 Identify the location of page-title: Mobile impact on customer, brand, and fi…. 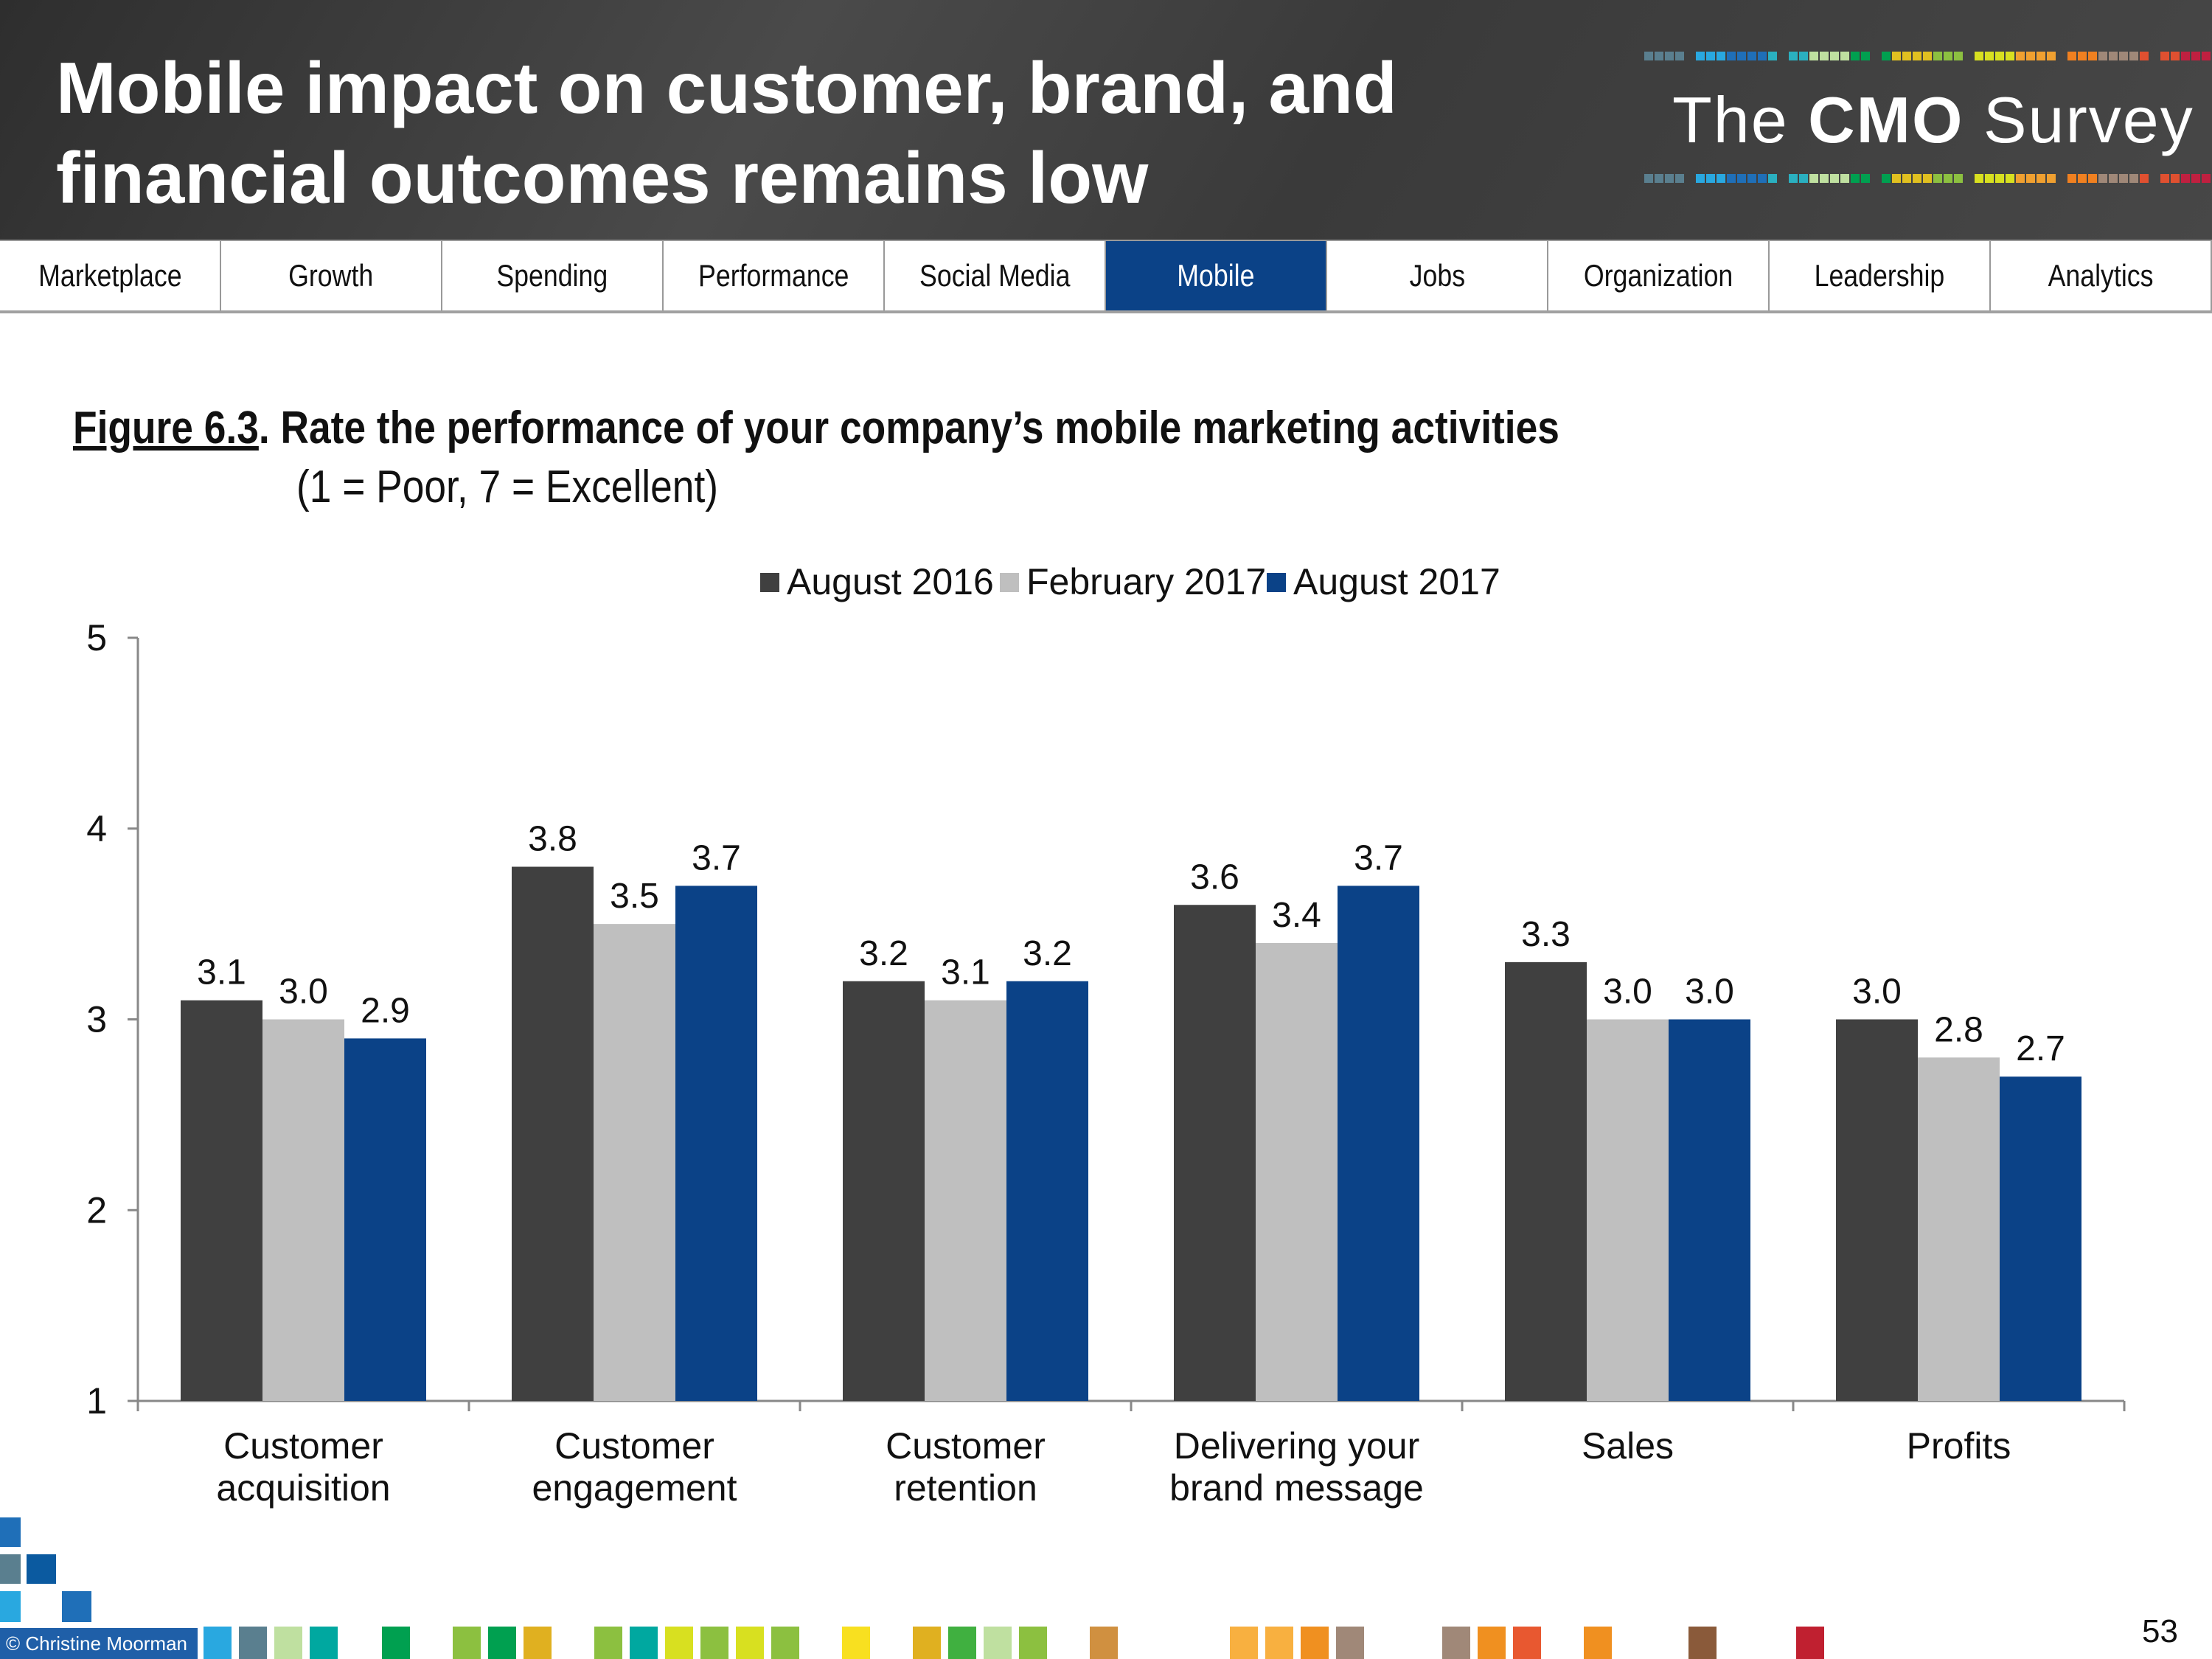
(726, 132).